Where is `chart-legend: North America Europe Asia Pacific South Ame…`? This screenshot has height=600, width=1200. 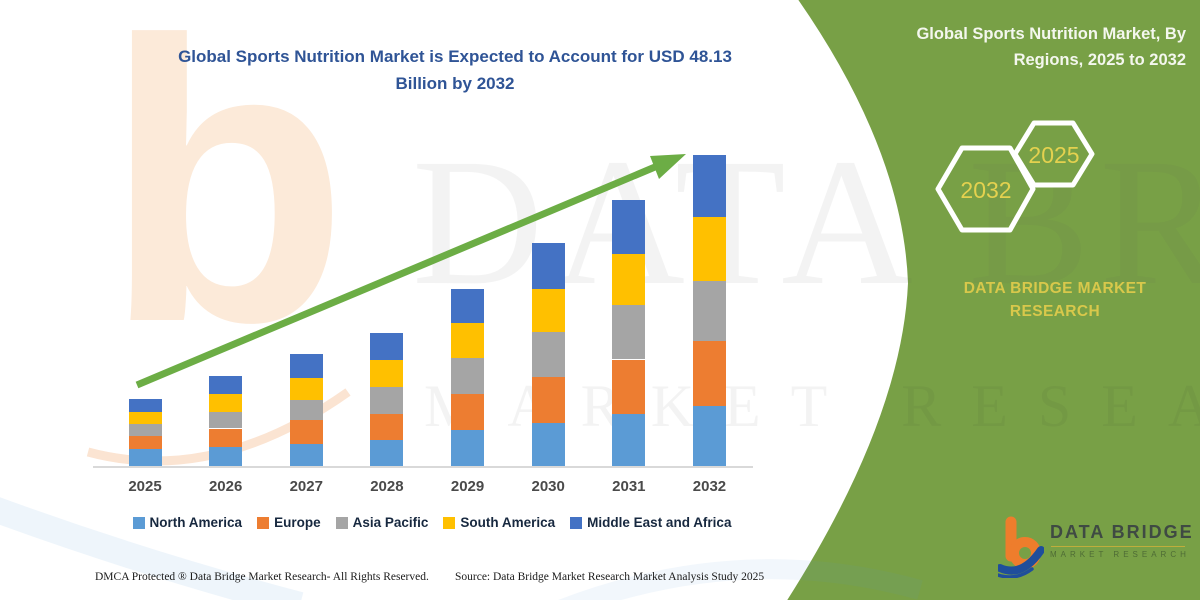 chart-legend: North America Europe Asia Pacific South Ame… is located at coordinates (432, 522).